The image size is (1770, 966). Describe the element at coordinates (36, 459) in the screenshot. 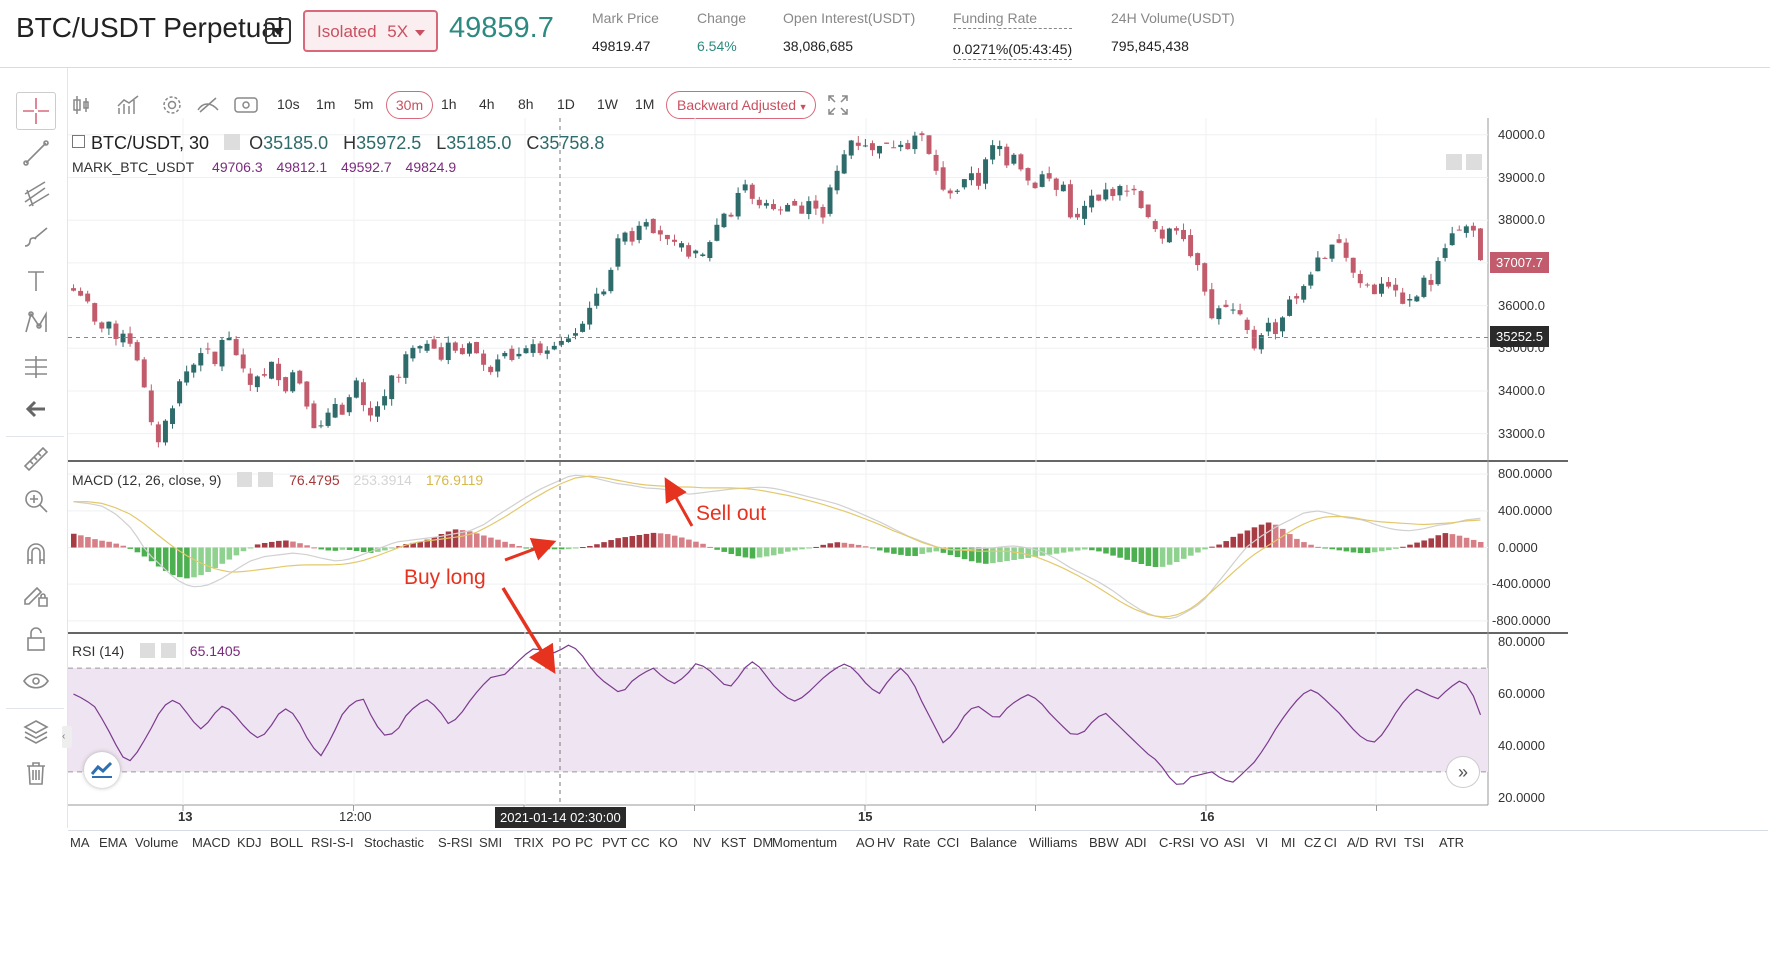

I see `ruler-icon` at that location.